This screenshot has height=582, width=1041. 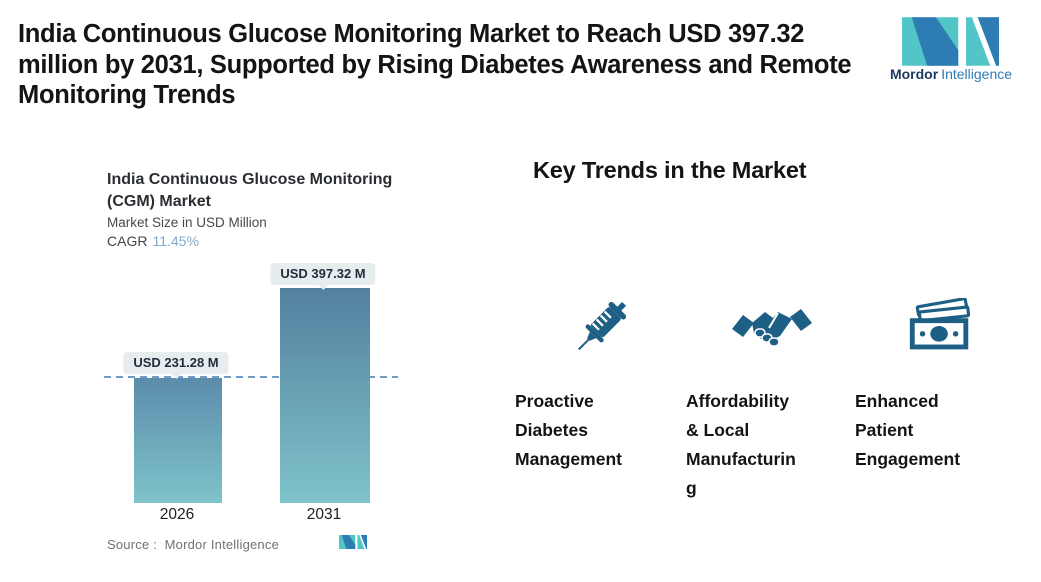 I want to click on trend-label-enhanced-patient-engagement: Enhanced Patient Engagement, so click(x=908, y=430).